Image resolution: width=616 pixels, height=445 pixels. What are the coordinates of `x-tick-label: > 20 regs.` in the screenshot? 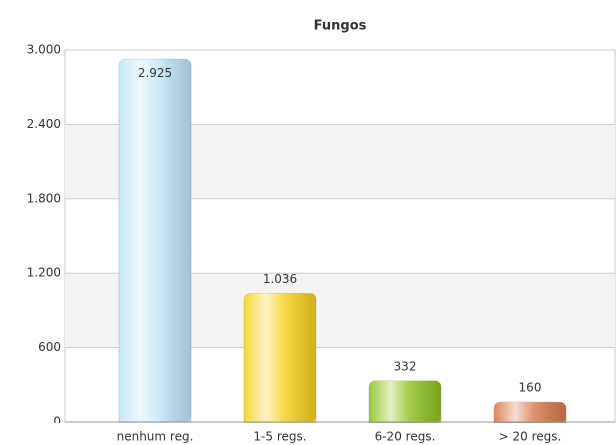 It's located at (530, 437).